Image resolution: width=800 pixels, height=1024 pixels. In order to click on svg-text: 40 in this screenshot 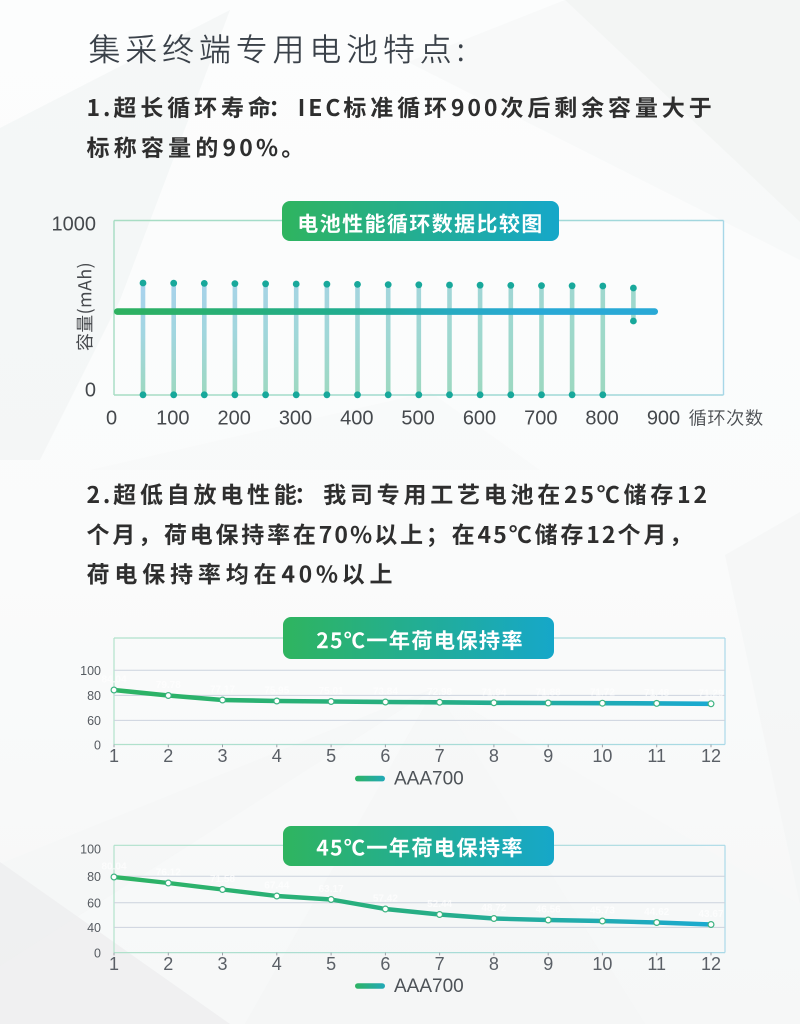, I will do `click(94, 928)`.